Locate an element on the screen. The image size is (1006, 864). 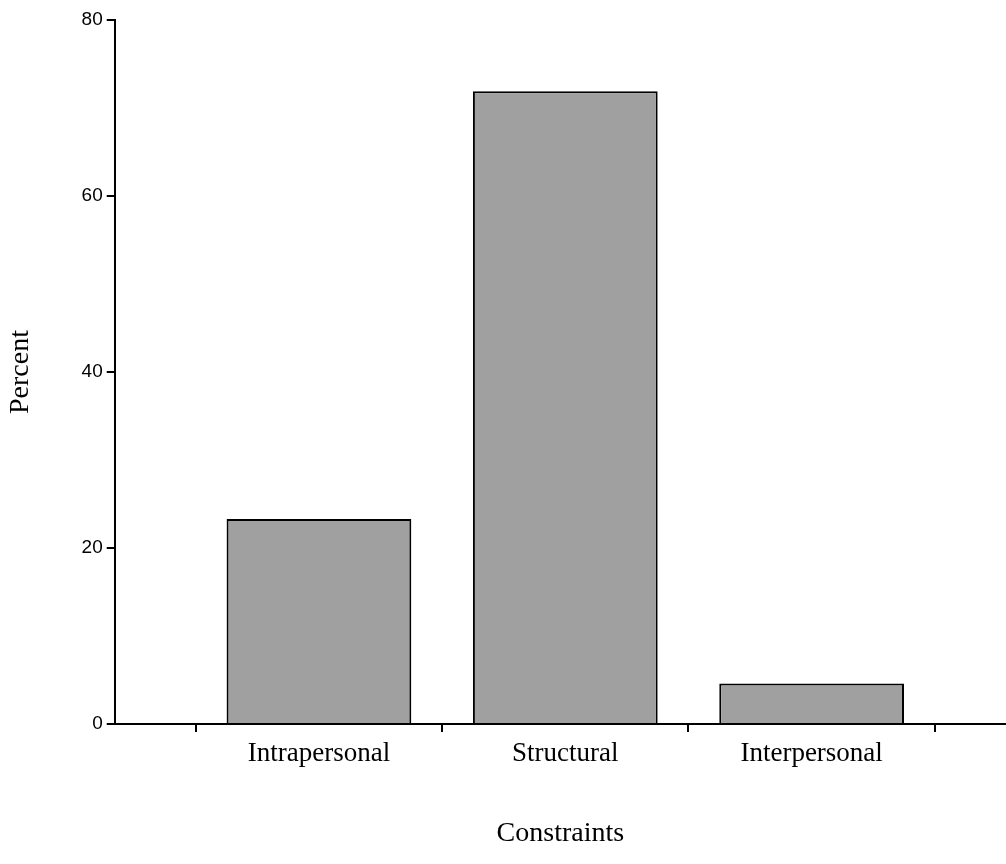
x-axis-title: Constraints is located at coordinates (560, 831).